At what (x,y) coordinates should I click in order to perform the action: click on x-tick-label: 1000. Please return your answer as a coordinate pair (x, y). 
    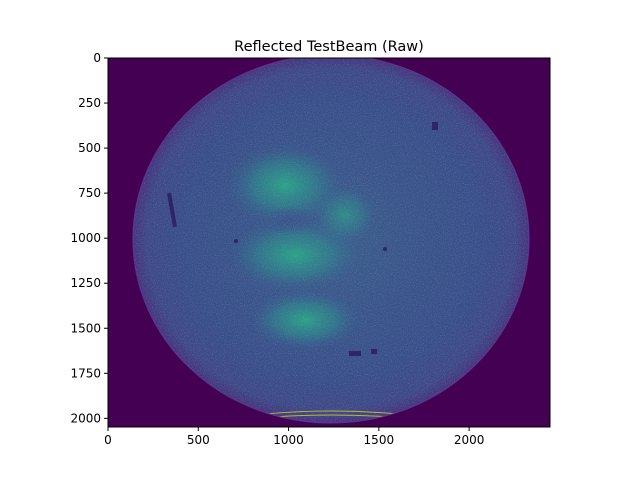
    Looking at the image, I should click on (288, 440).